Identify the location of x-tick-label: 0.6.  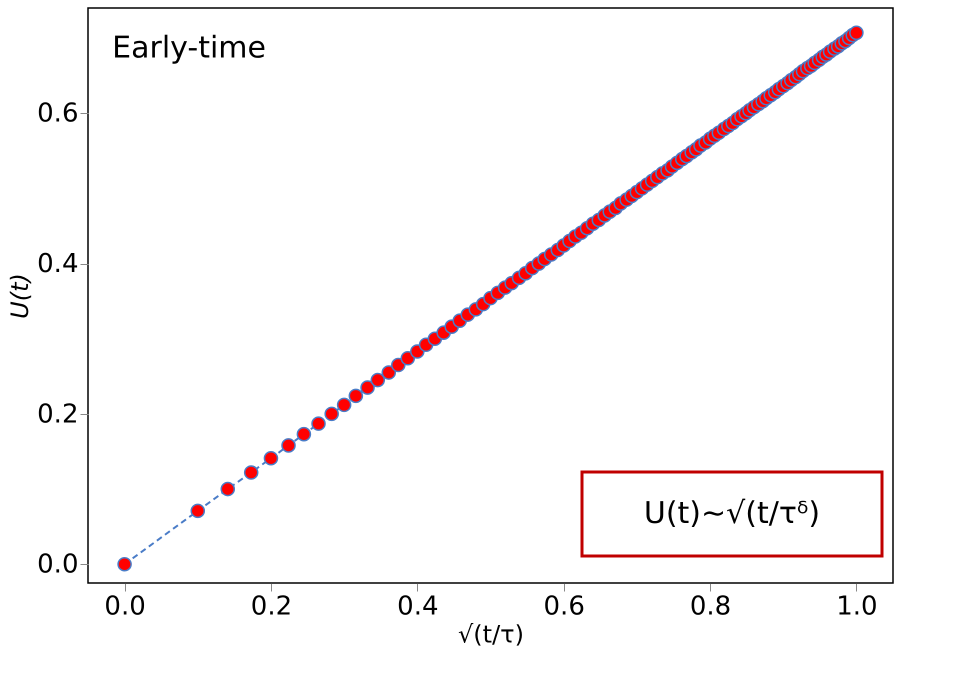
(564, 607).